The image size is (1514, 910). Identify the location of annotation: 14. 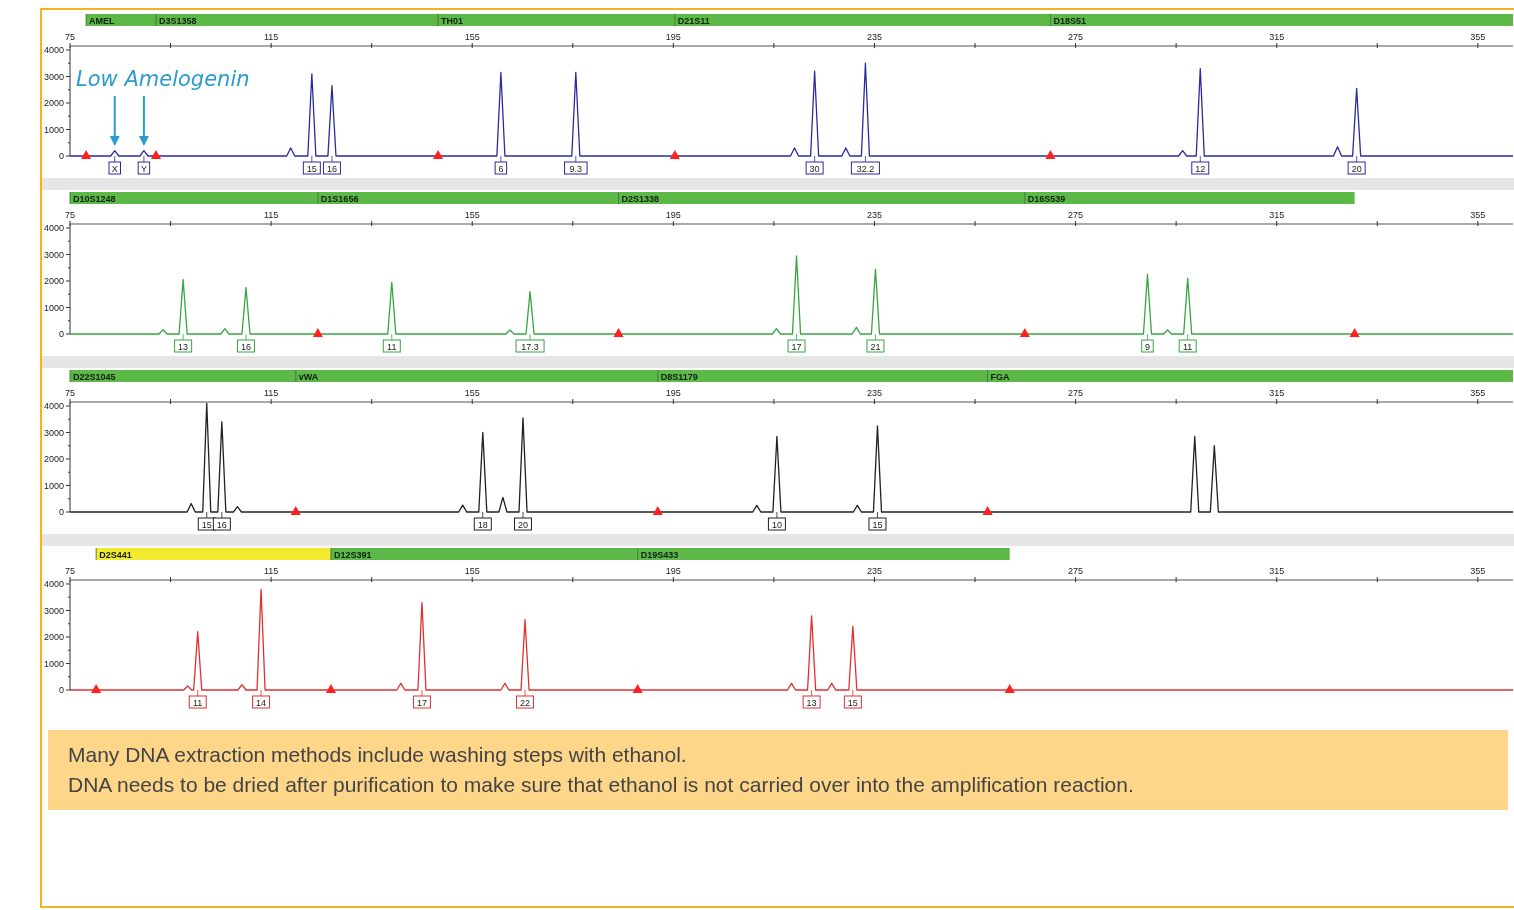
(261, 702).